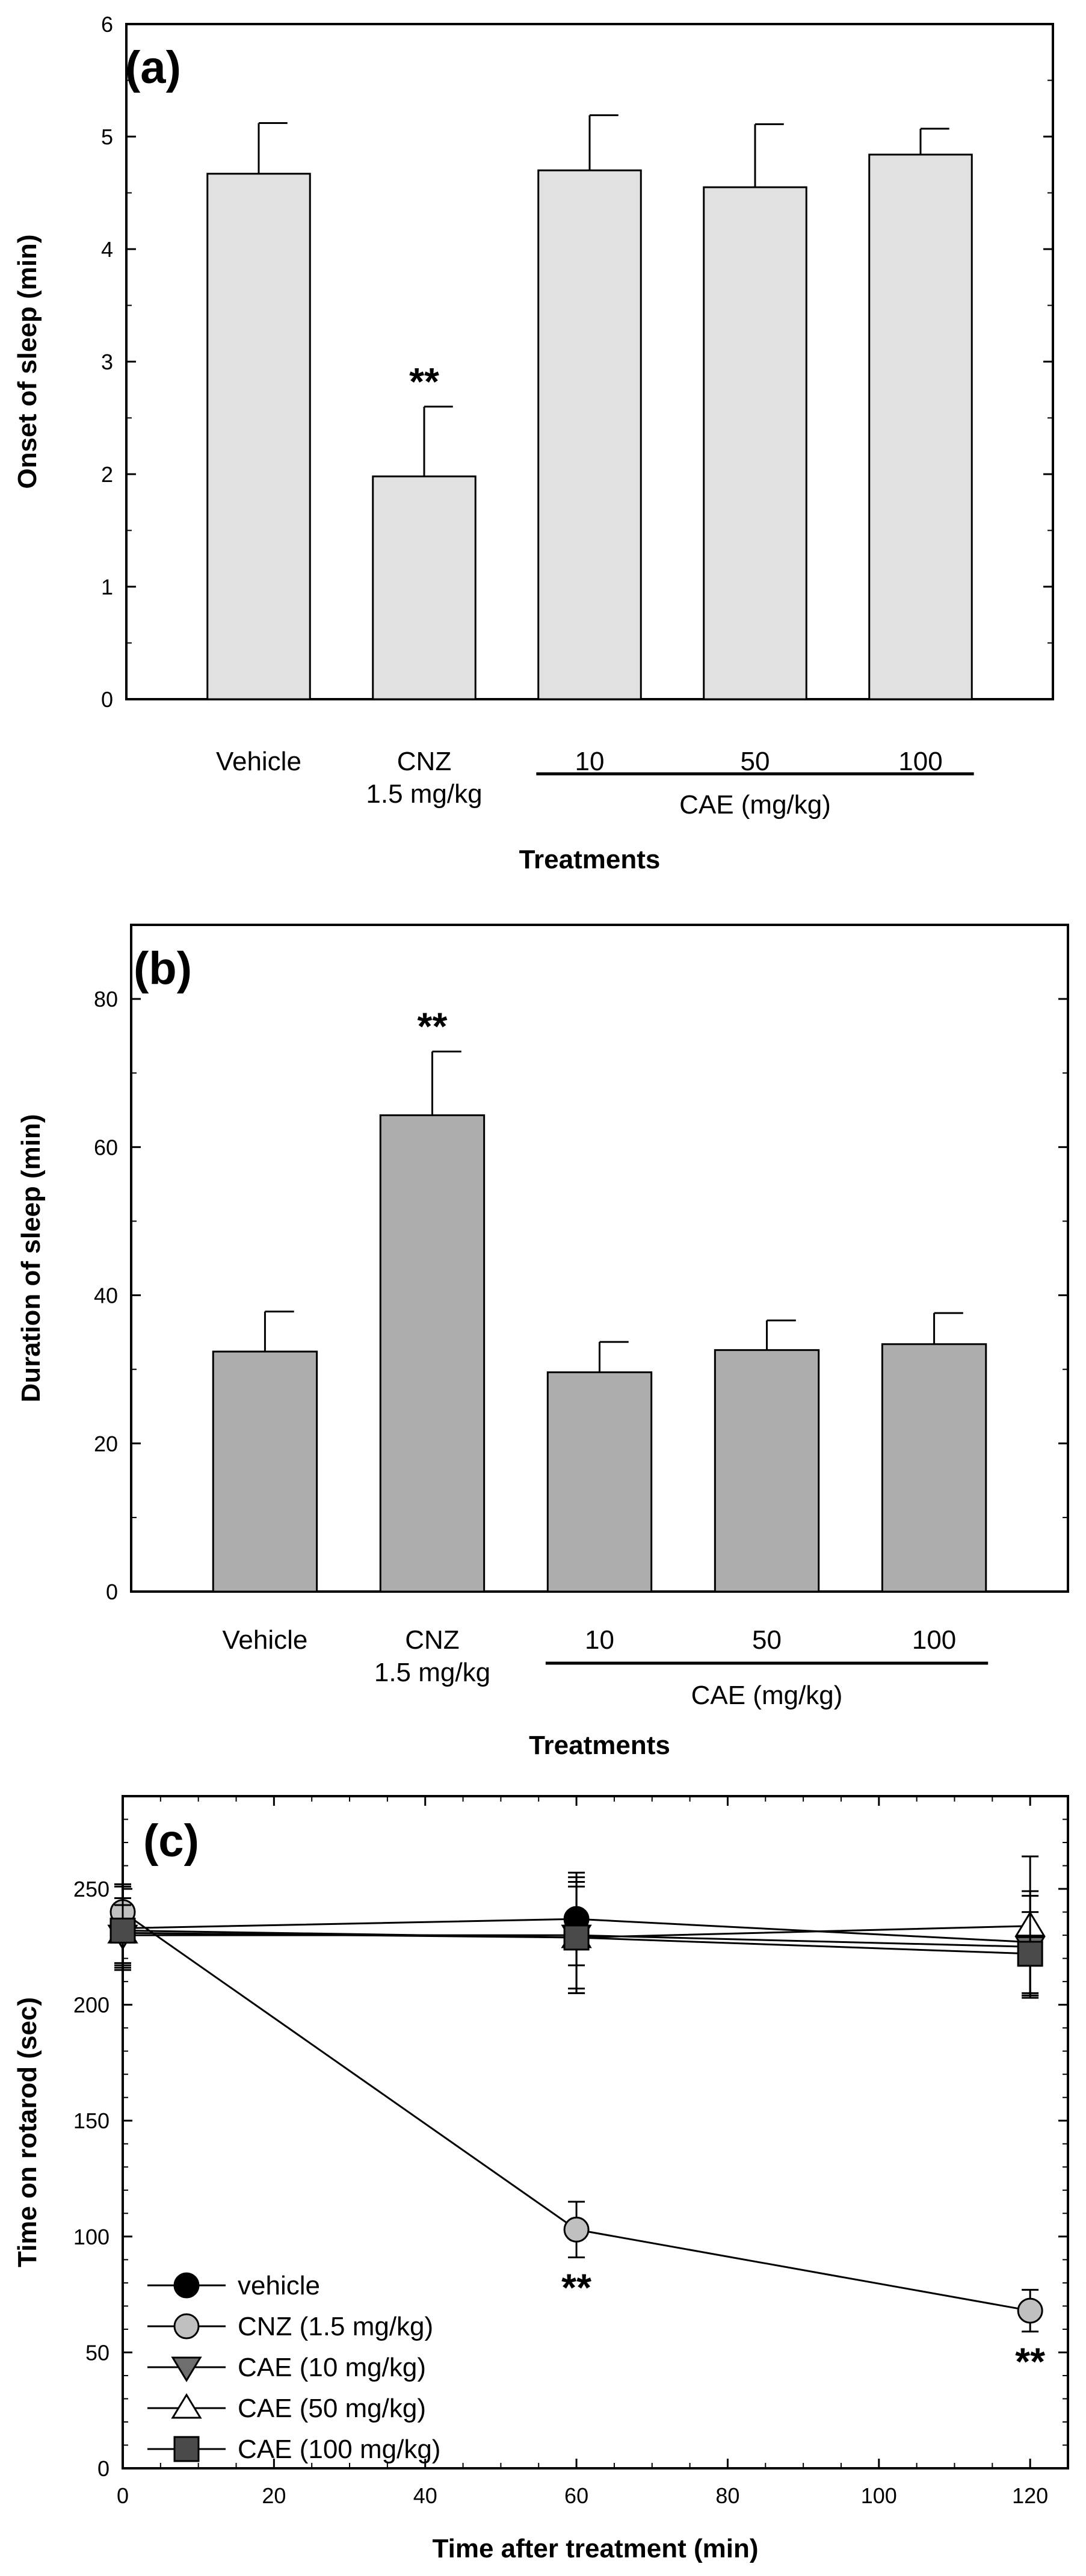  I want to click on x-tick-label: 0, so click(123, 2495).